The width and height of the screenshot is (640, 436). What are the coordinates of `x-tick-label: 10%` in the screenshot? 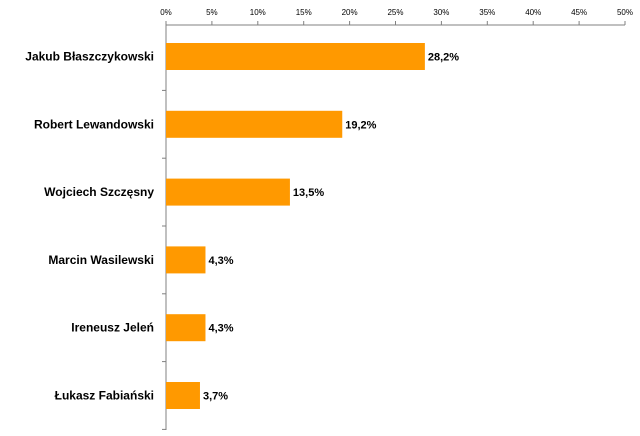 It's located at (258, 12).